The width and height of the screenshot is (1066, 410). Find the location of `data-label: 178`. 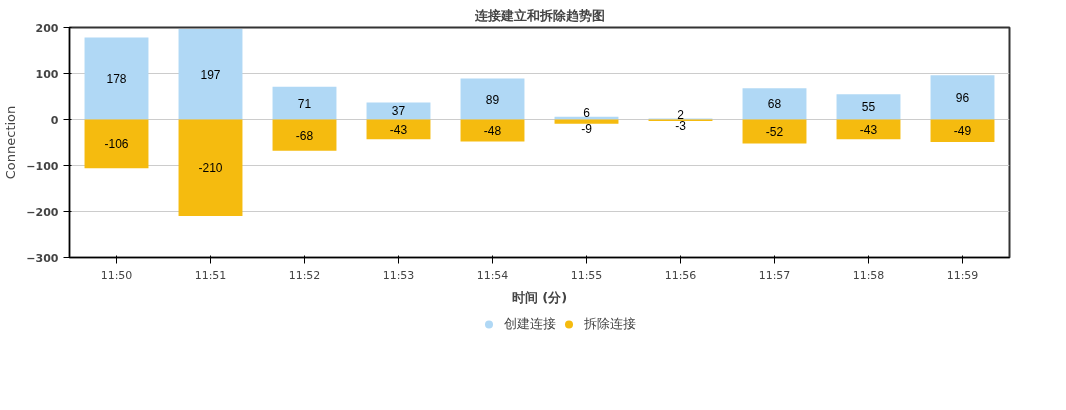

data-label: 178 is located at coordinates (116, 79).